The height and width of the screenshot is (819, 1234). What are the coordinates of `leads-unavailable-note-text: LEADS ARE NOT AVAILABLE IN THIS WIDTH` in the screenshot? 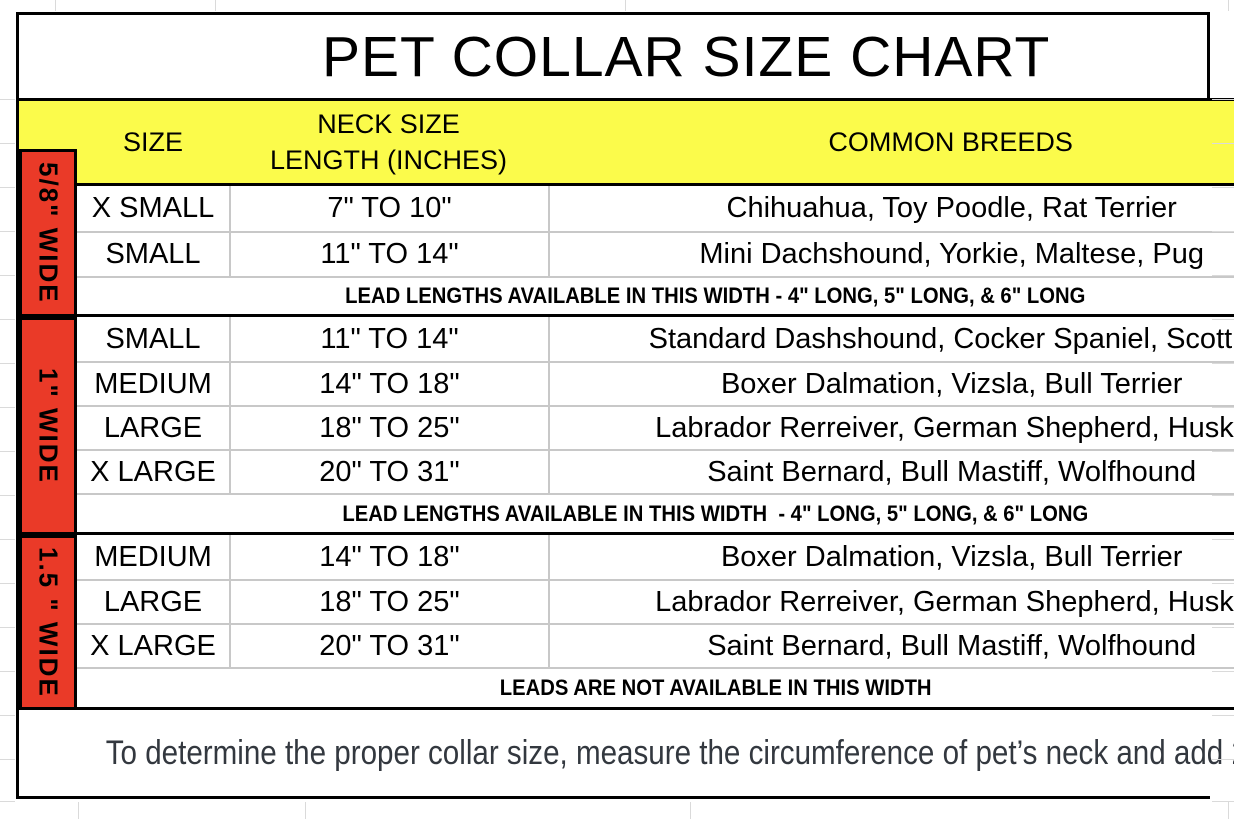 It's located at (715, 687).